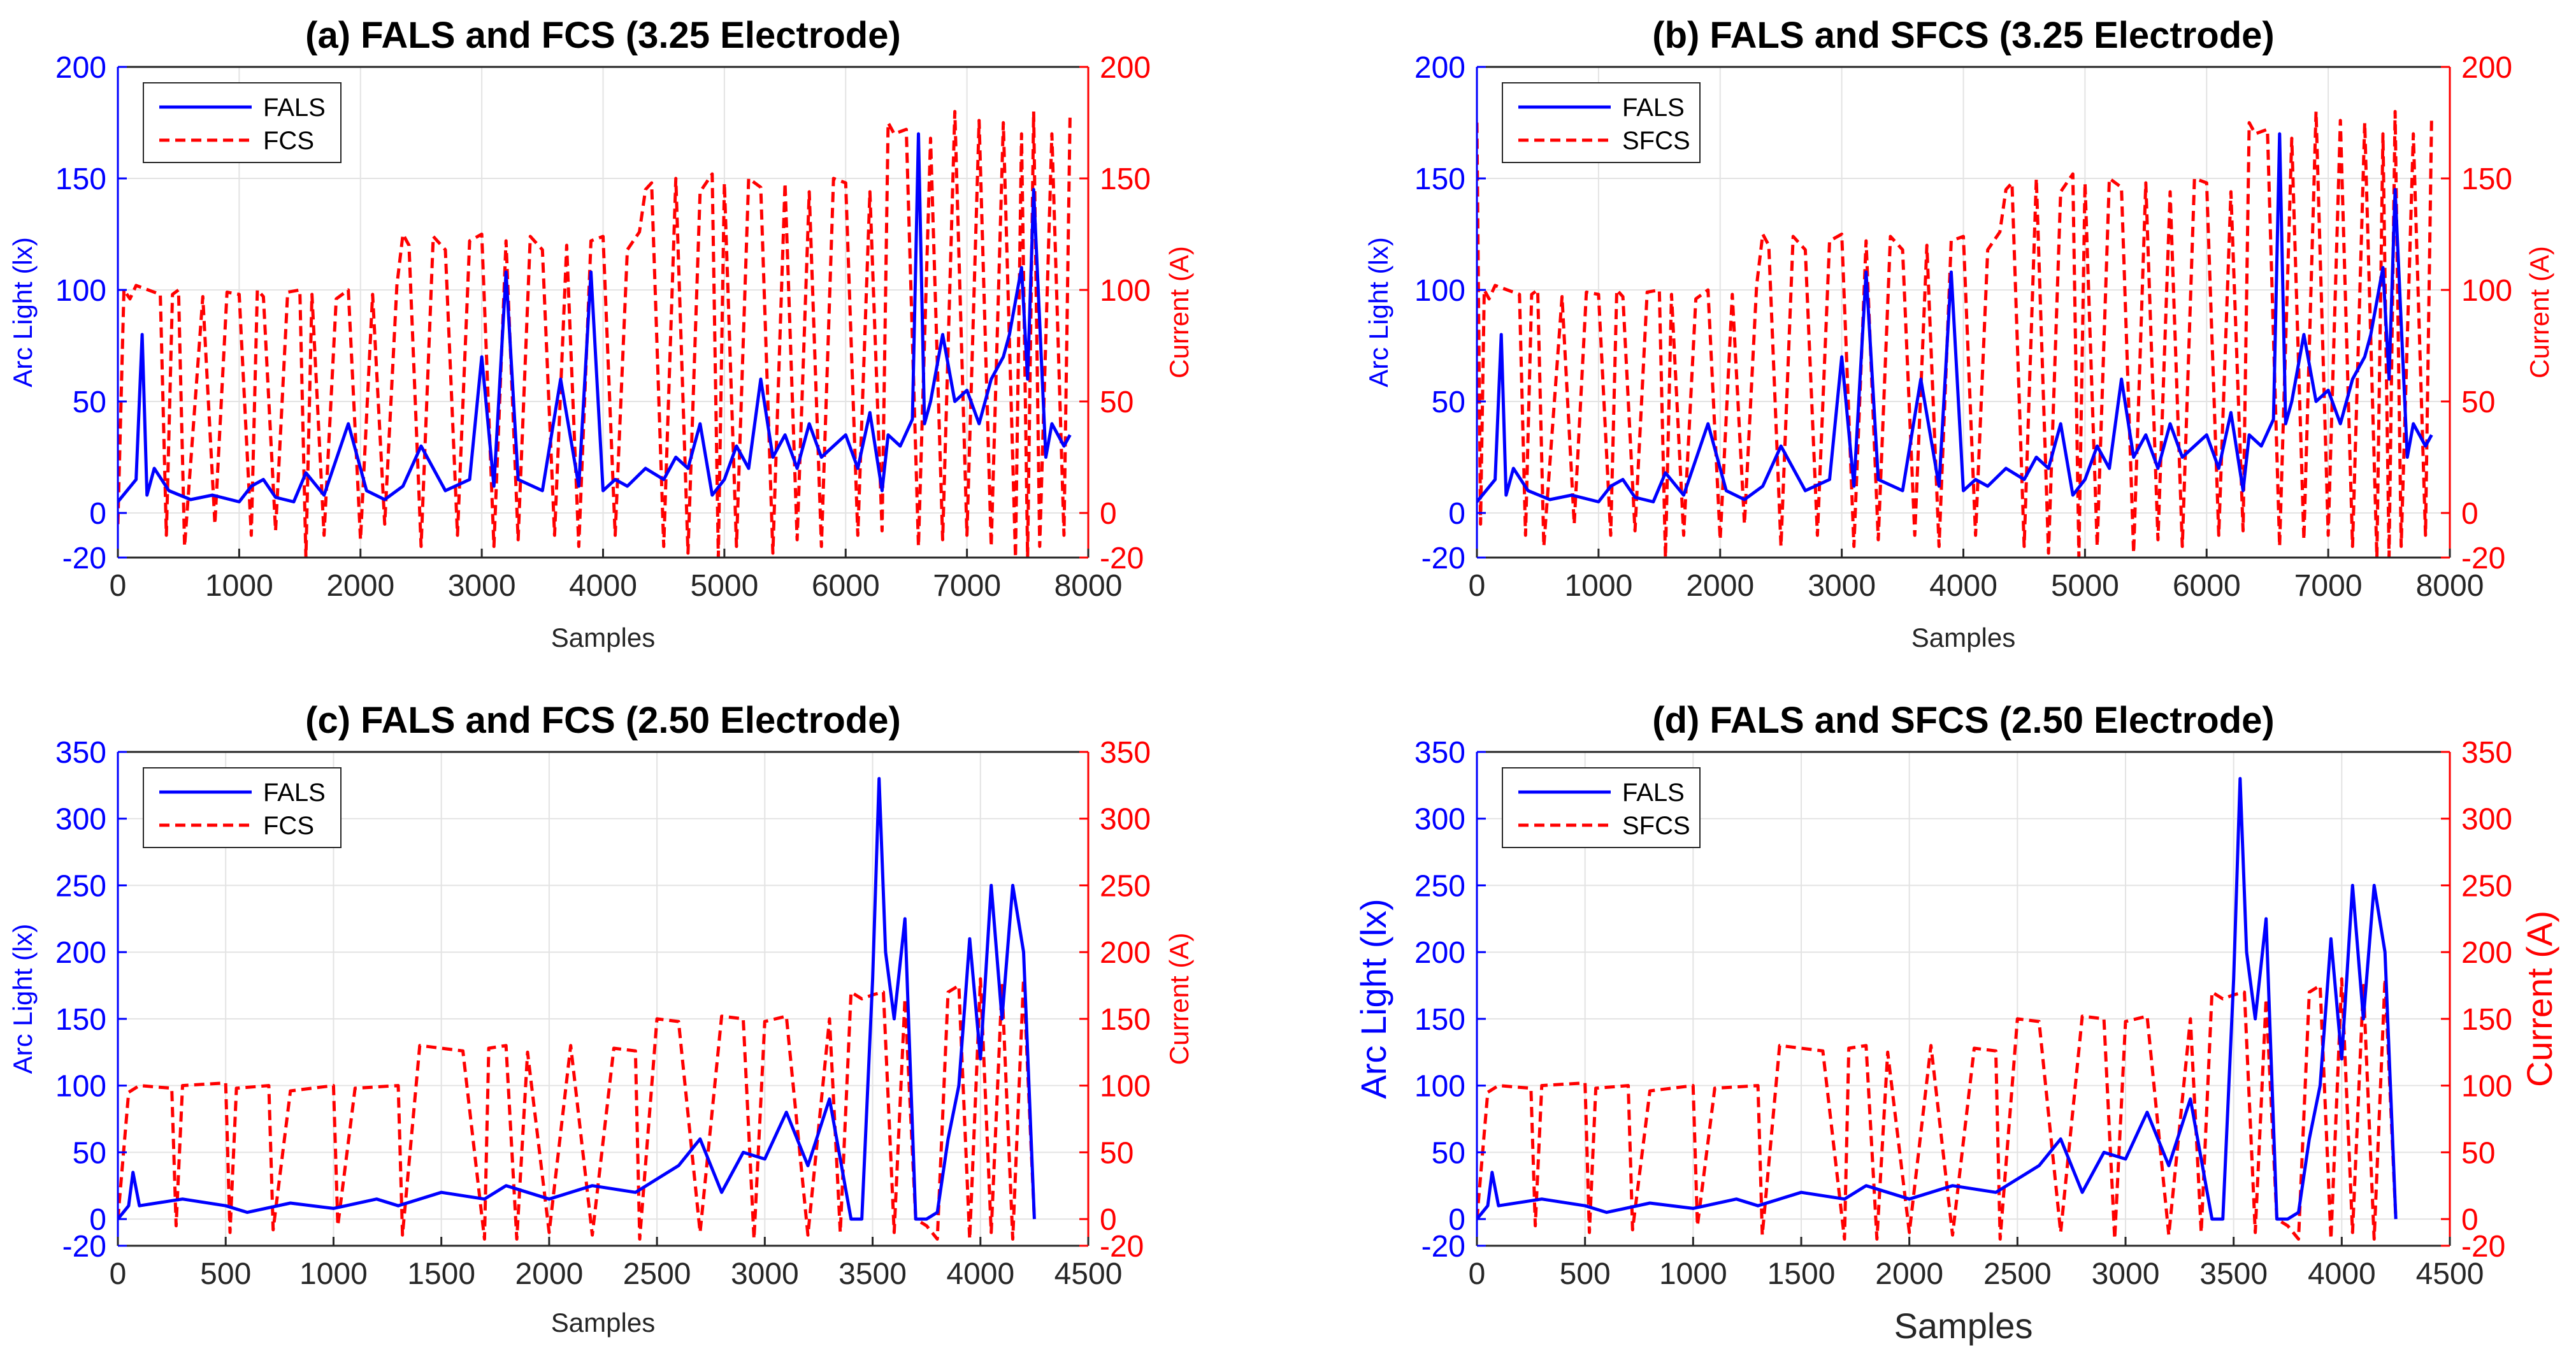 This screenshot has width=2576, height=1356. I want to click on x-tick-label: 500, so click(1586, 1274).